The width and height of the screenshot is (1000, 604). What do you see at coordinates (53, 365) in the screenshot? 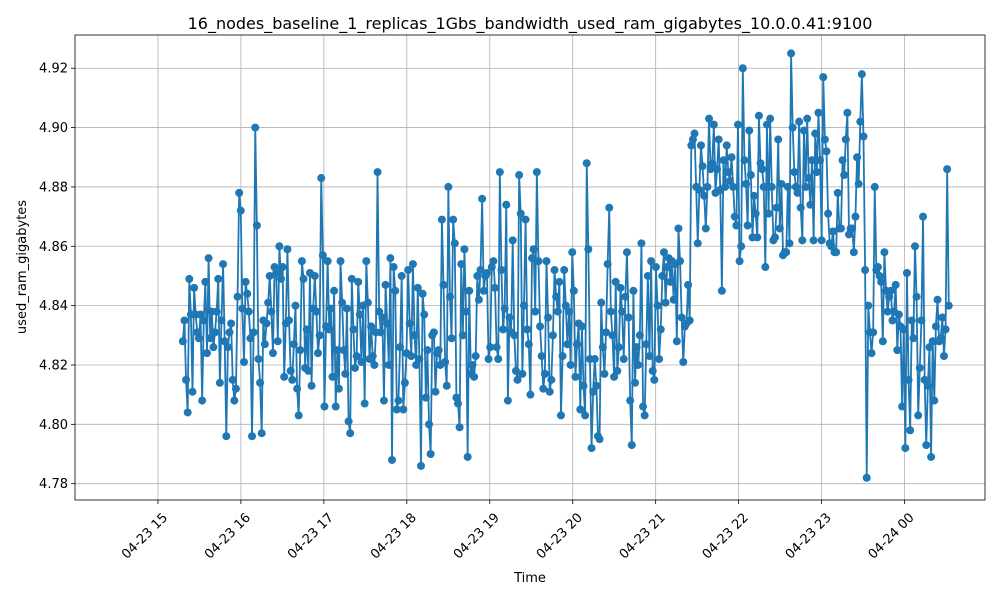
I see `y-tick-label: 4.82` at bounding box center [53, 365].